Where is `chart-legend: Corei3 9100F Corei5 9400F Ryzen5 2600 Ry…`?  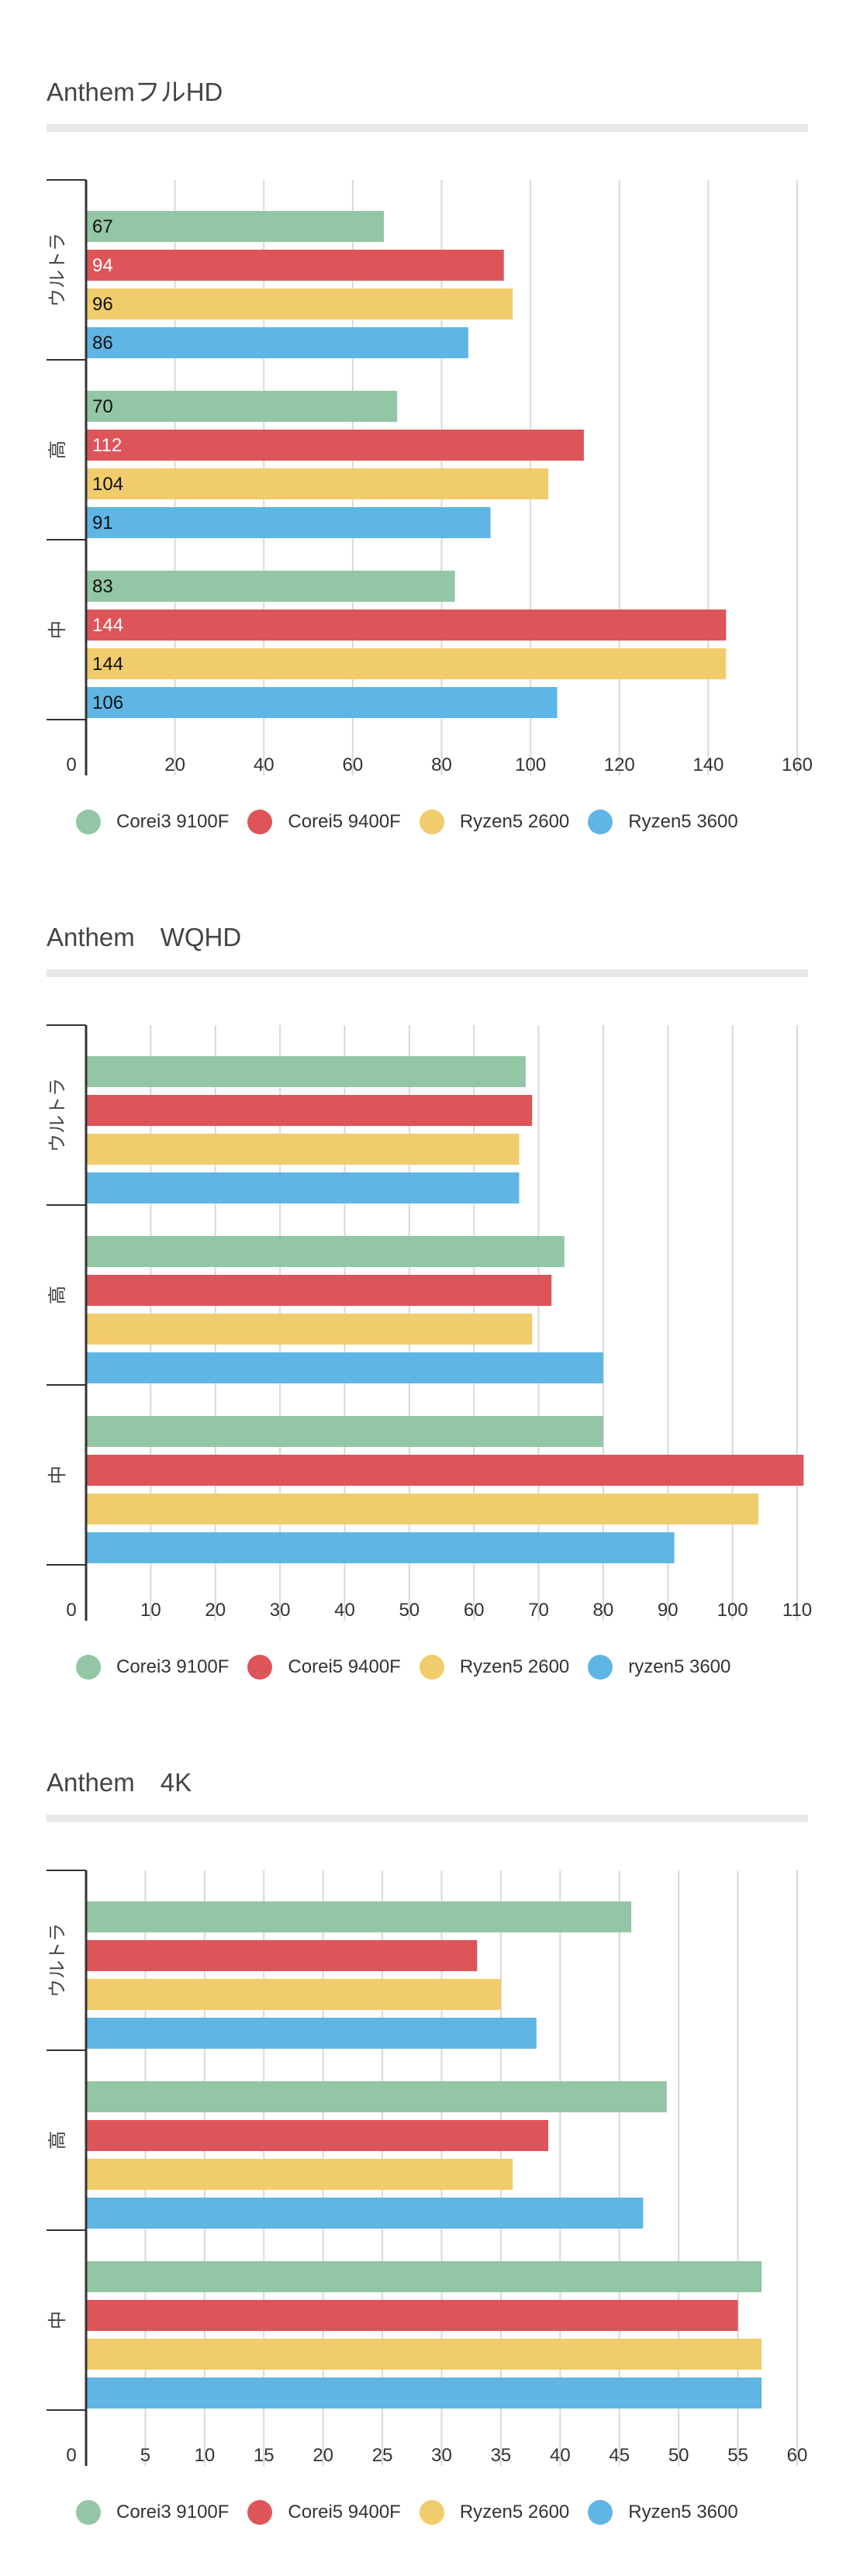
chart-legend: Corei3 9100F Corei5 9400F Ryzen5 2600 Ry… is located at coordinates (417, 822).